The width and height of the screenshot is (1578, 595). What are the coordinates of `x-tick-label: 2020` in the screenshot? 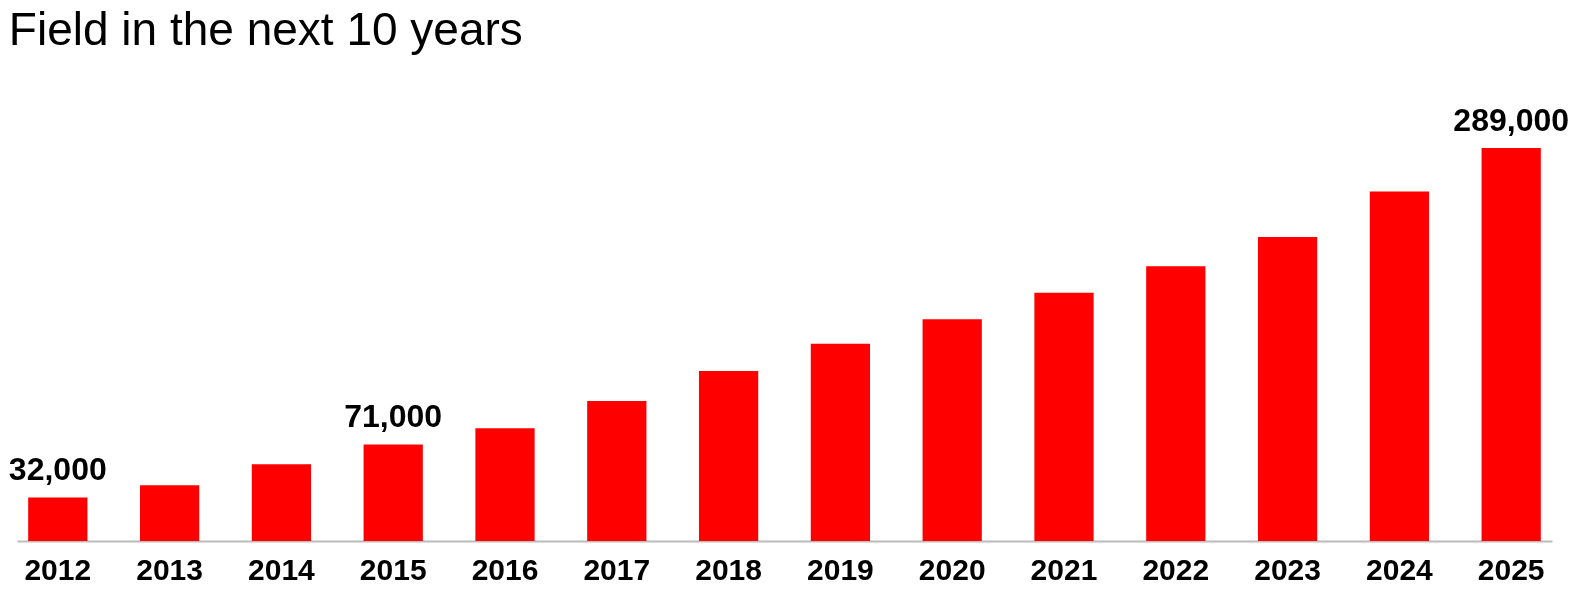 It's located at (952, 569).